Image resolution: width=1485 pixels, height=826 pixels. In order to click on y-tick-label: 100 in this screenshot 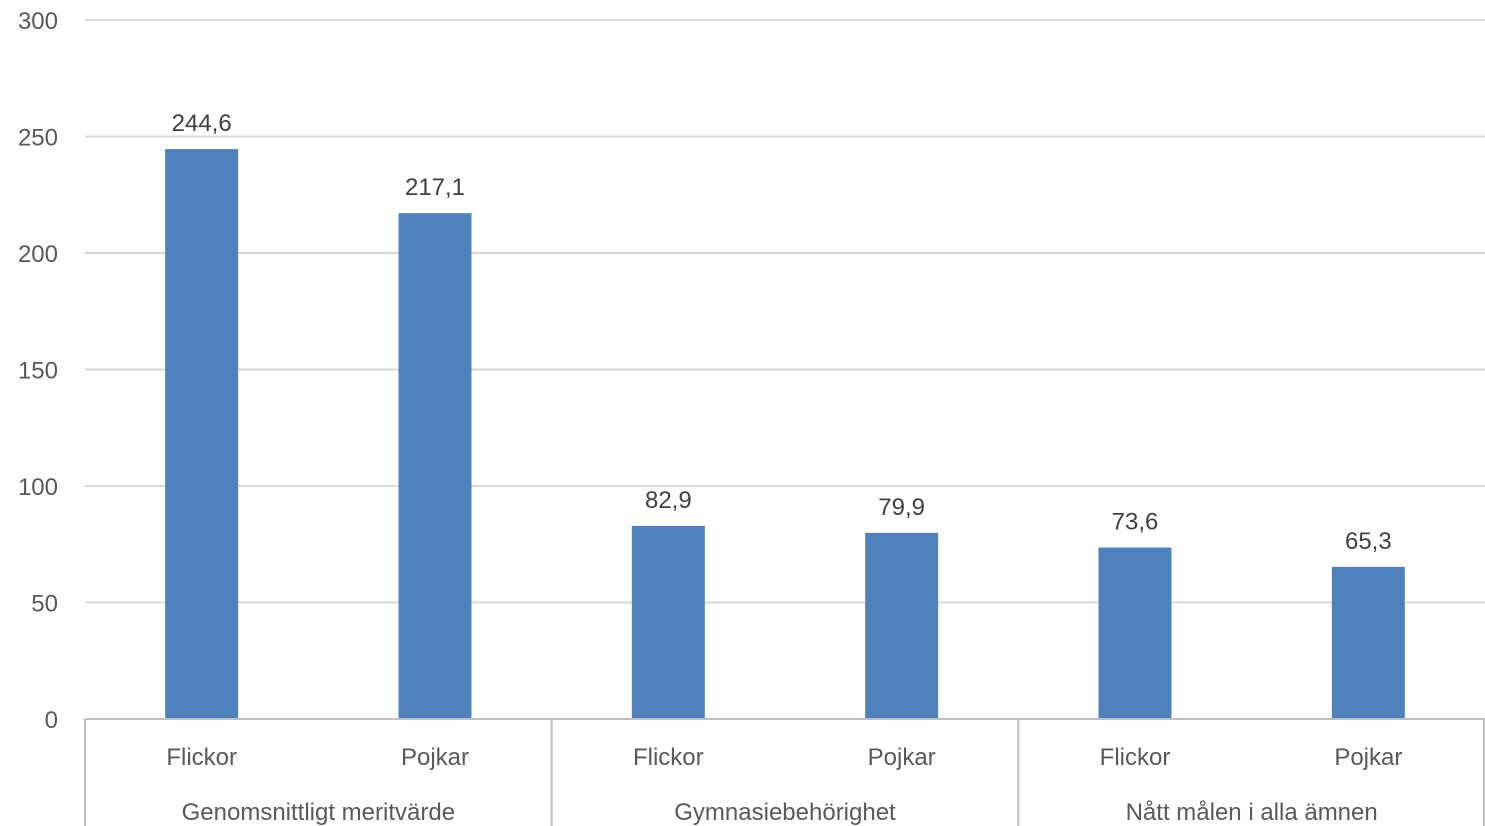, I will do `click(38, 487)`.